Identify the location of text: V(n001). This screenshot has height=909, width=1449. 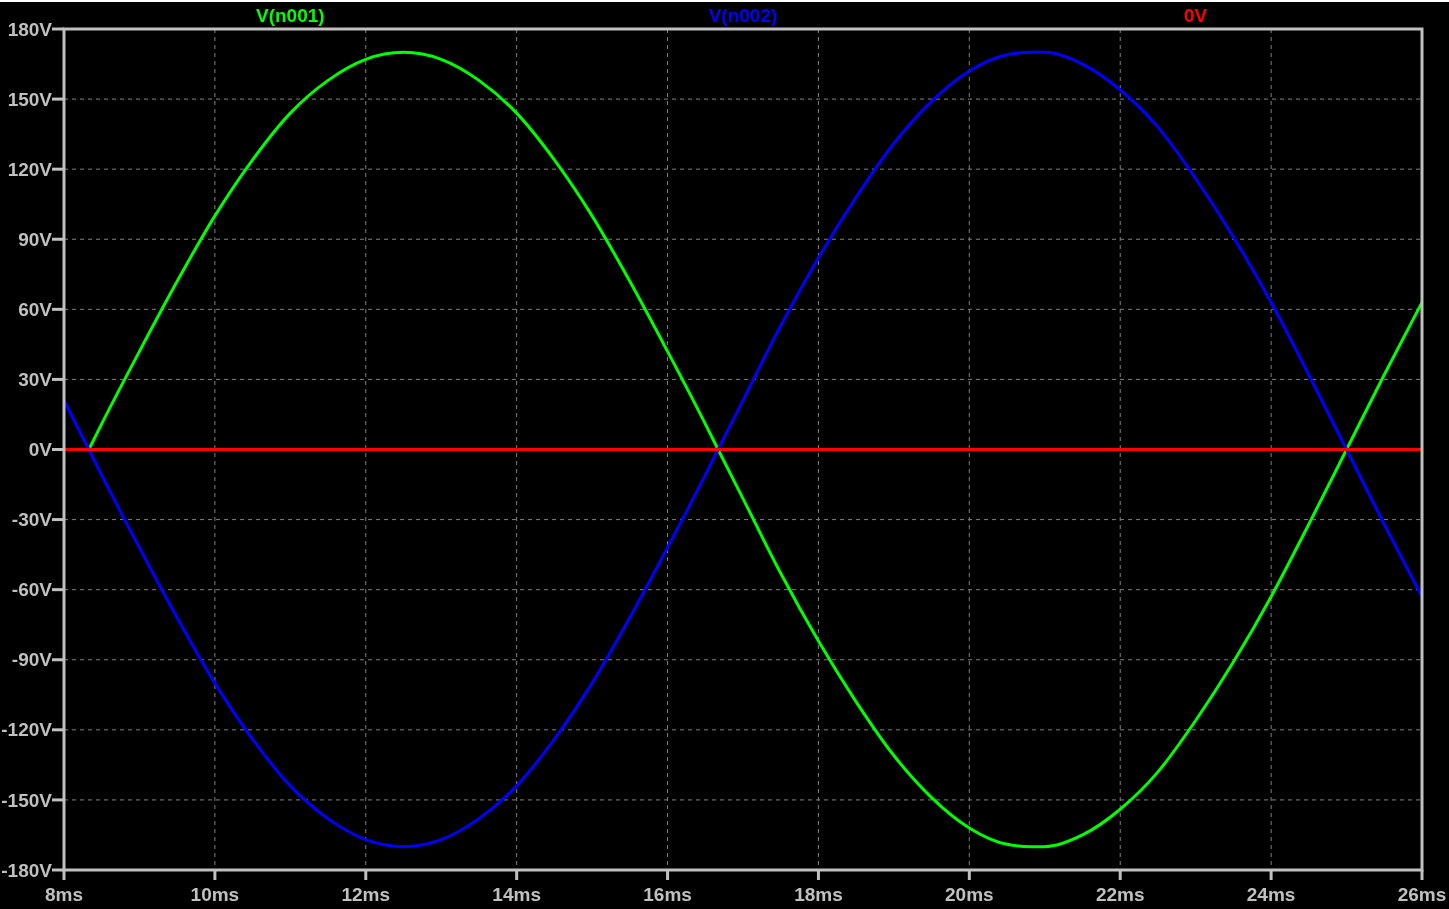
(290, 15).